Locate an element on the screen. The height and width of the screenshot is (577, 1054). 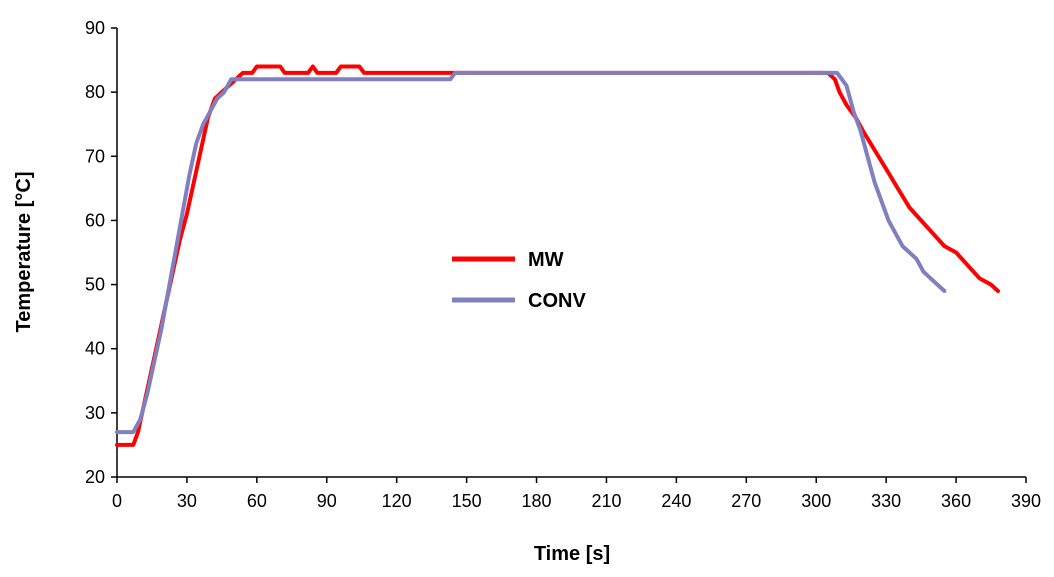
y-axis-title: Temperature [°C] is located at coordinates (24, 252).